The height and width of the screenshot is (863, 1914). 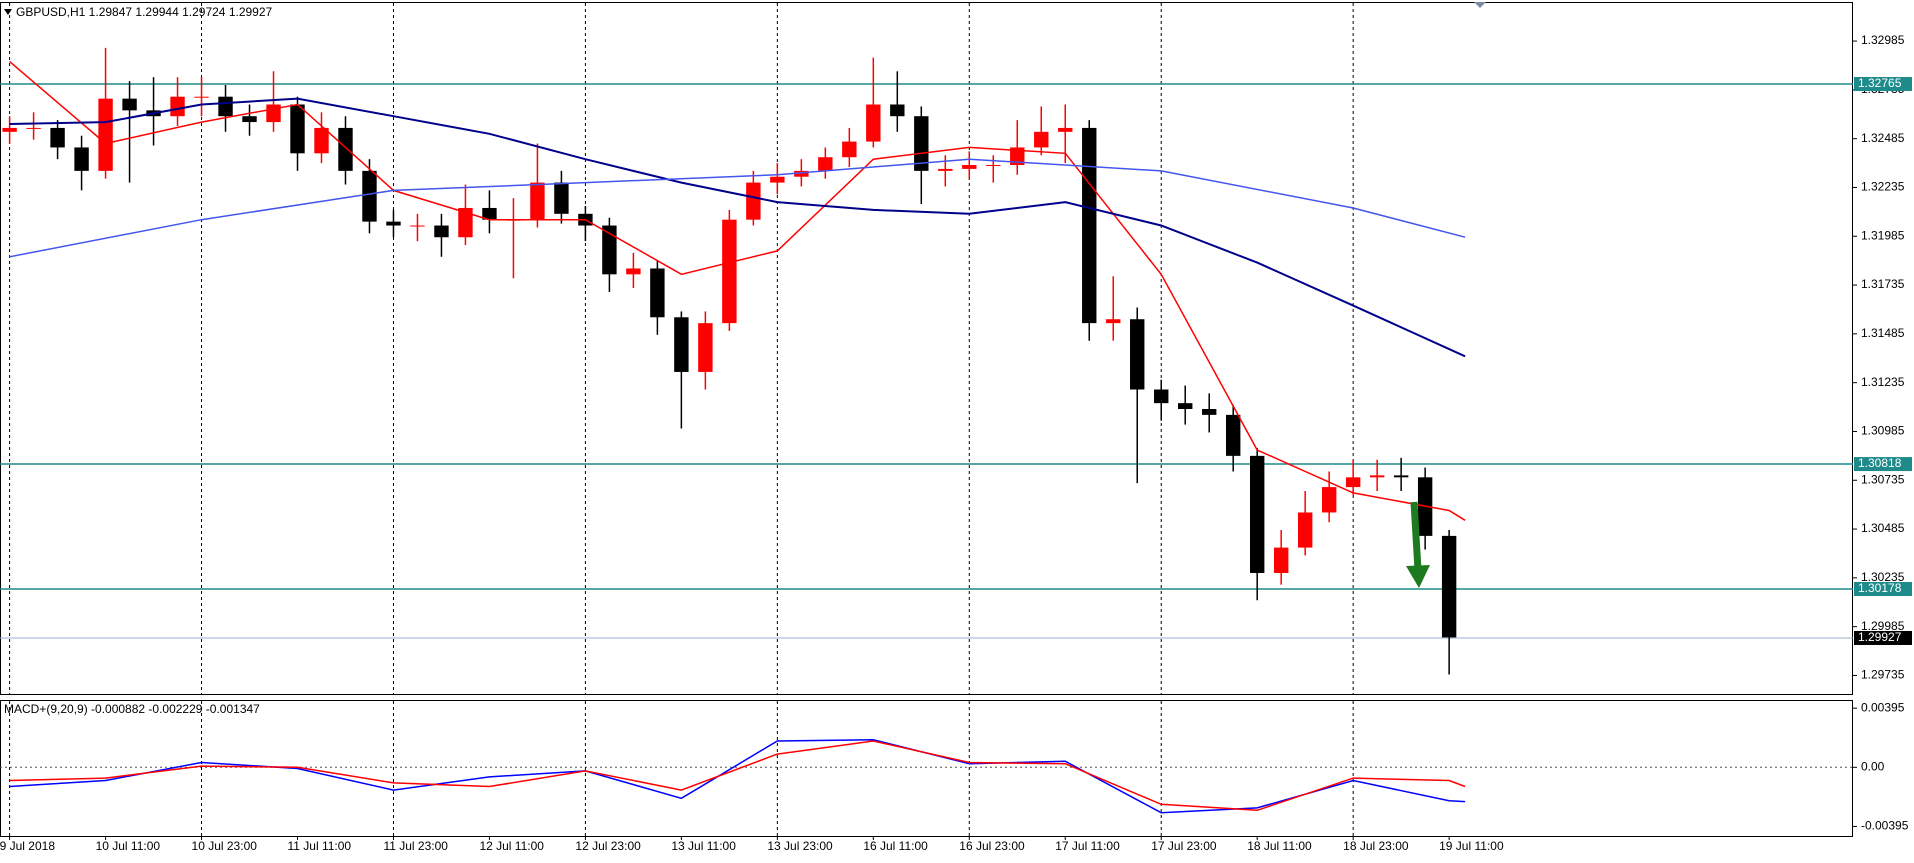 What do you see at coordinates (1883, 138) in the screenshot?
I see `y-tick-label: 1.32485` at bounding box center [1883, 138].